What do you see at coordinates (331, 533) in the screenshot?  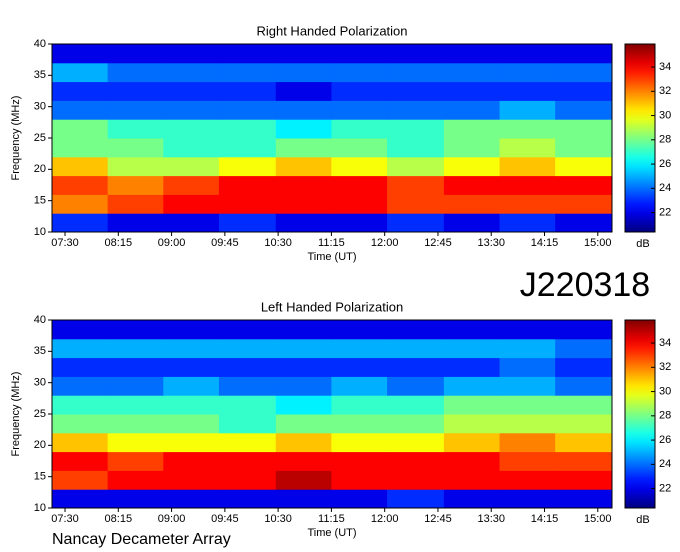 I see `x-axis-label: Time (UT)` at bounding box center [331, 533].